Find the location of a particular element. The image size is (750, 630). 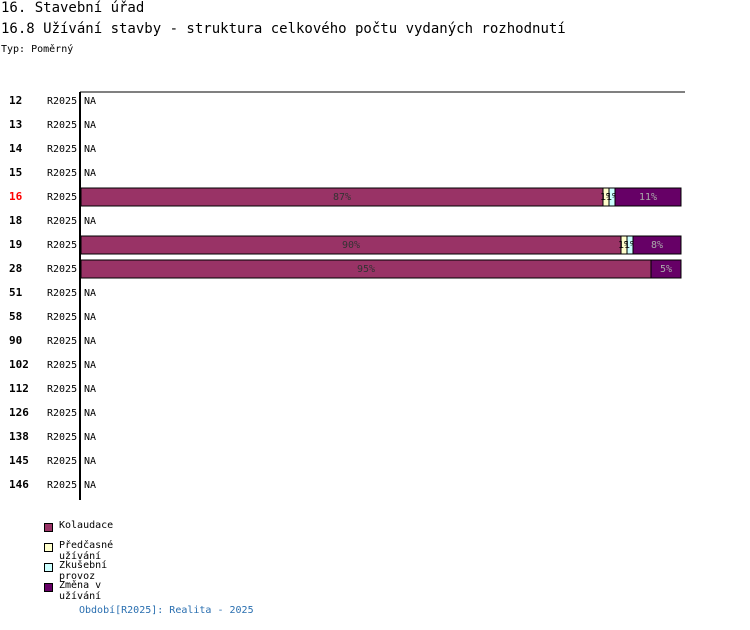

row-id-label: 90 is located at coordinates (15, 340).